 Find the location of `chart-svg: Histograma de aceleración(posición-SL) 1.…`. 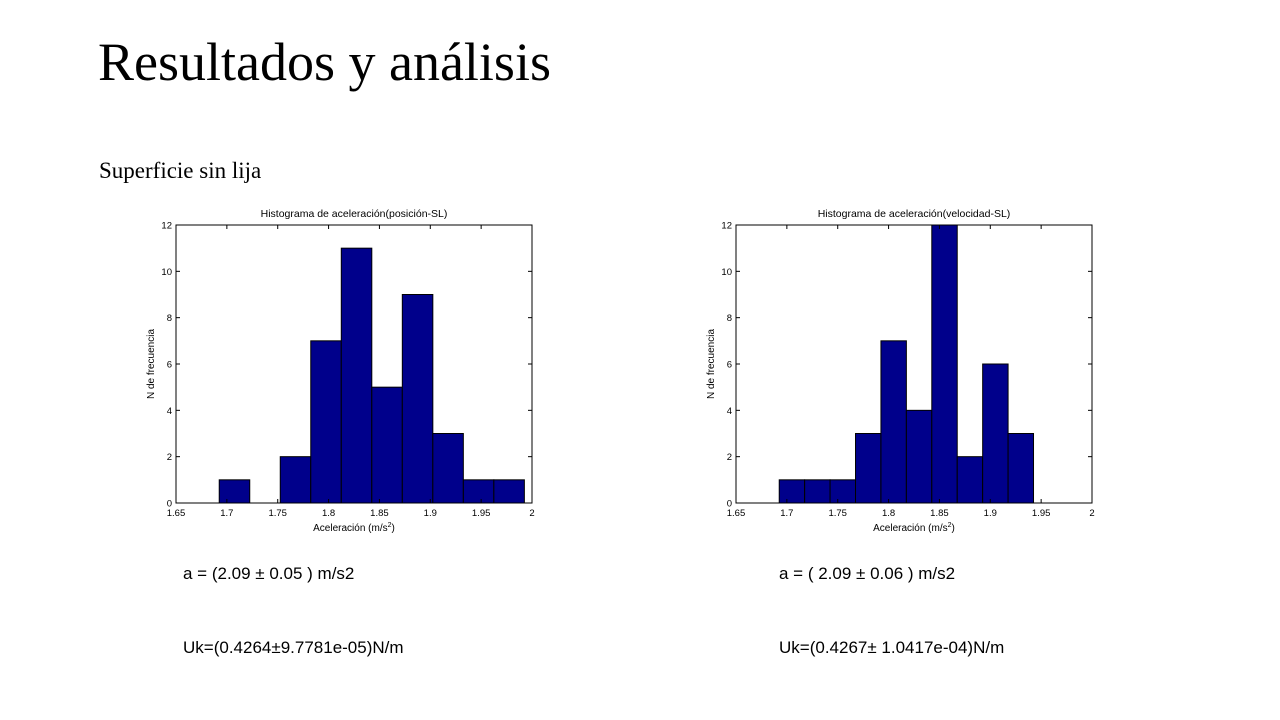

chart-svg: Histograma de aceleración(posición-SL) 1.… is located at coordinates (340, 371).